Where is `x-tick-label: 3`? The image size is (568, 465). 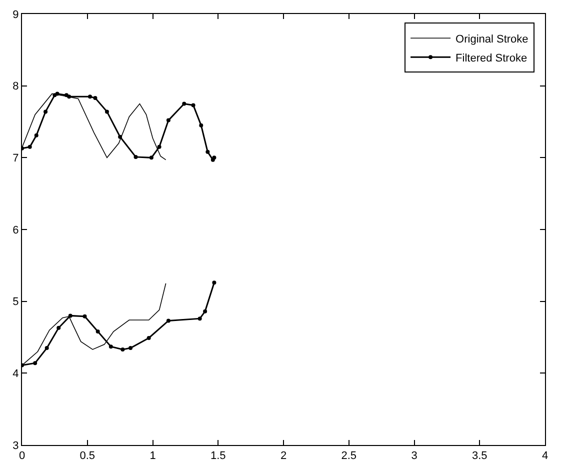
x-tick-label: 3 is located at coordinates (414, 456).